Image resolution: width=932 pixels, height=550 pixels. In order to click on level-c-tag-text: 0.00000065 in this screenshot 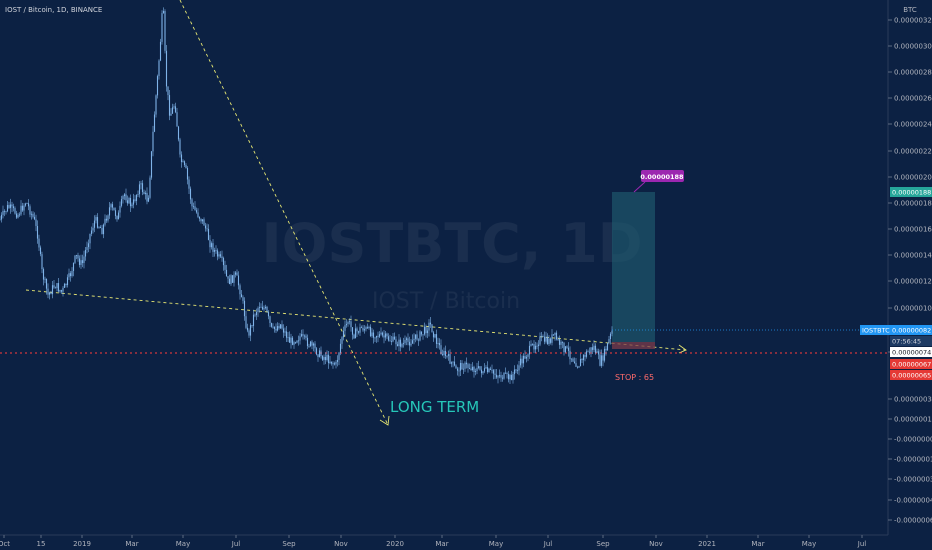, I will do `click(911, 376)`.